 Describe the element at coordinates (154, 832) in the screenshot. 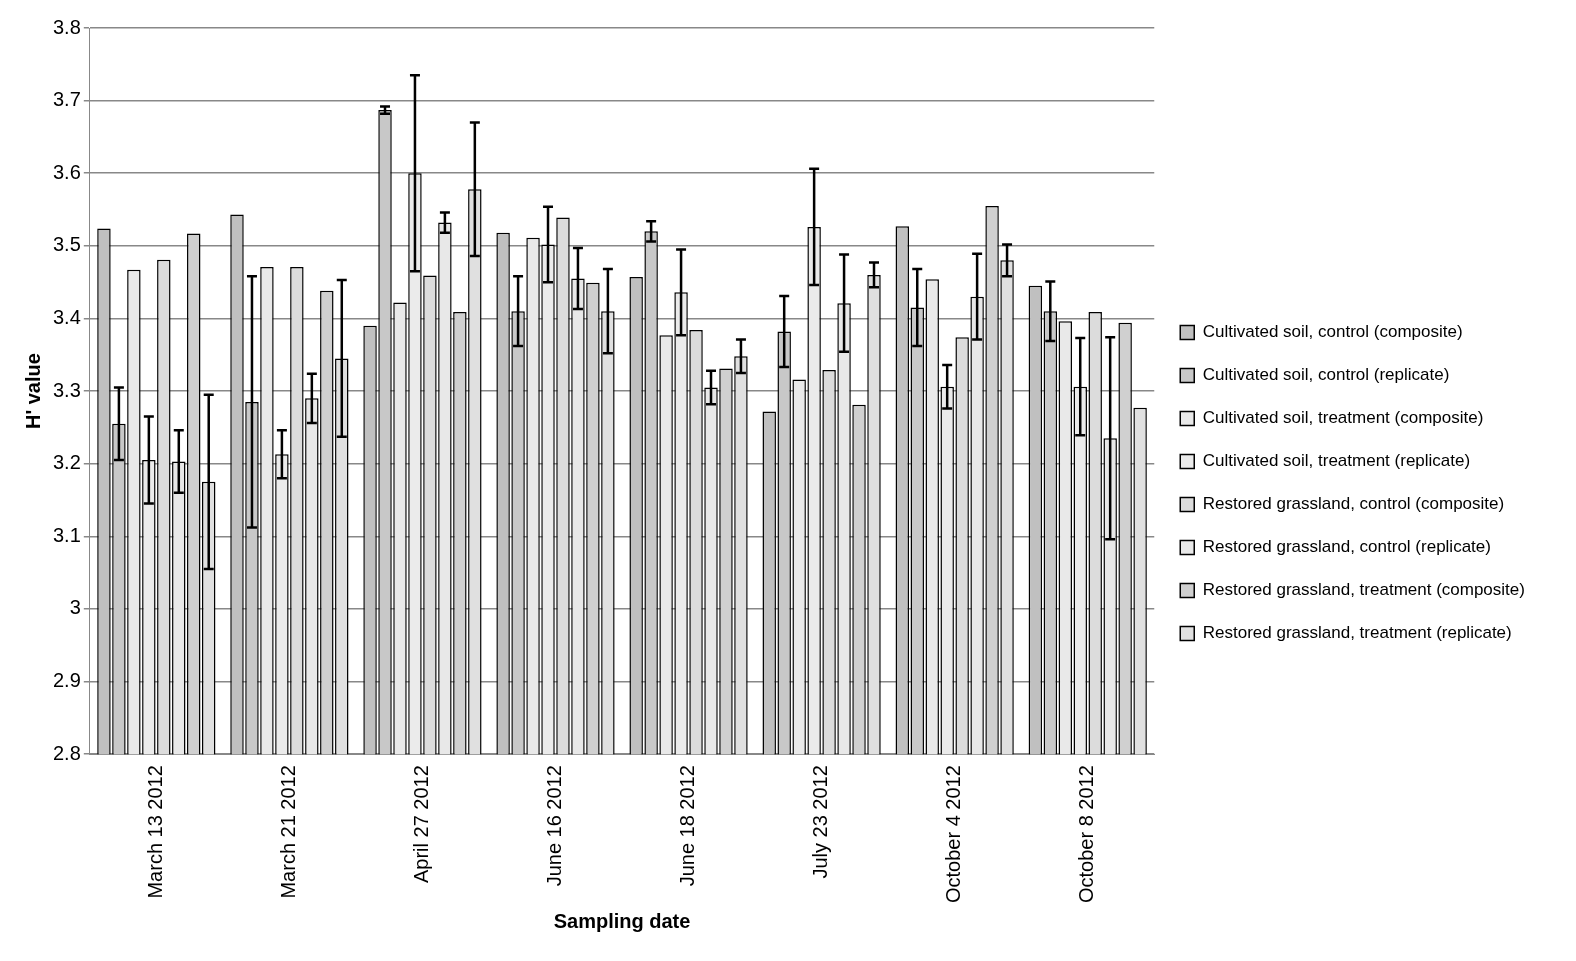

I see `x-tick-label: March 13 2012` at that location.